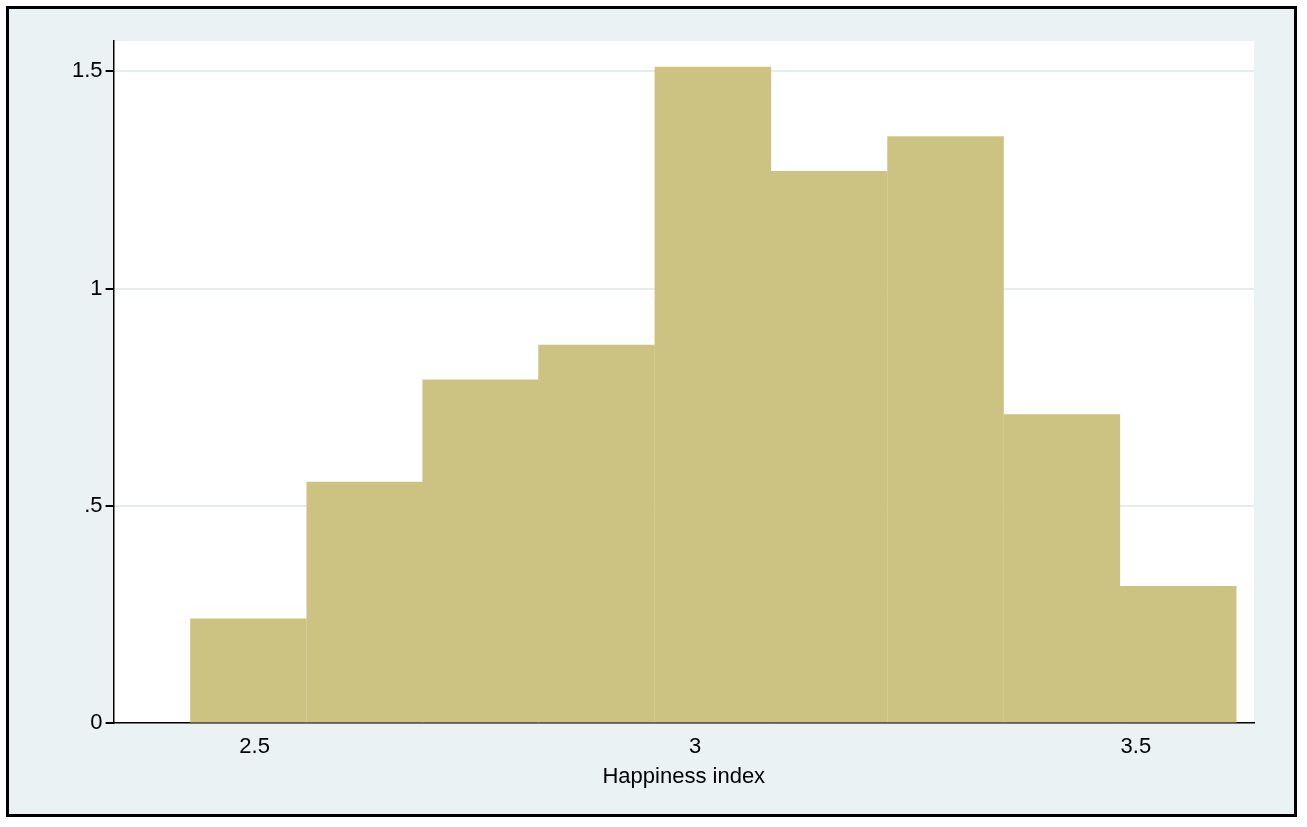 The height and width of the screenshot is (827, 1307). Describe the element at coordinates (96, 722) in the screenshot. I see `y-tick-label: 0` at that location.